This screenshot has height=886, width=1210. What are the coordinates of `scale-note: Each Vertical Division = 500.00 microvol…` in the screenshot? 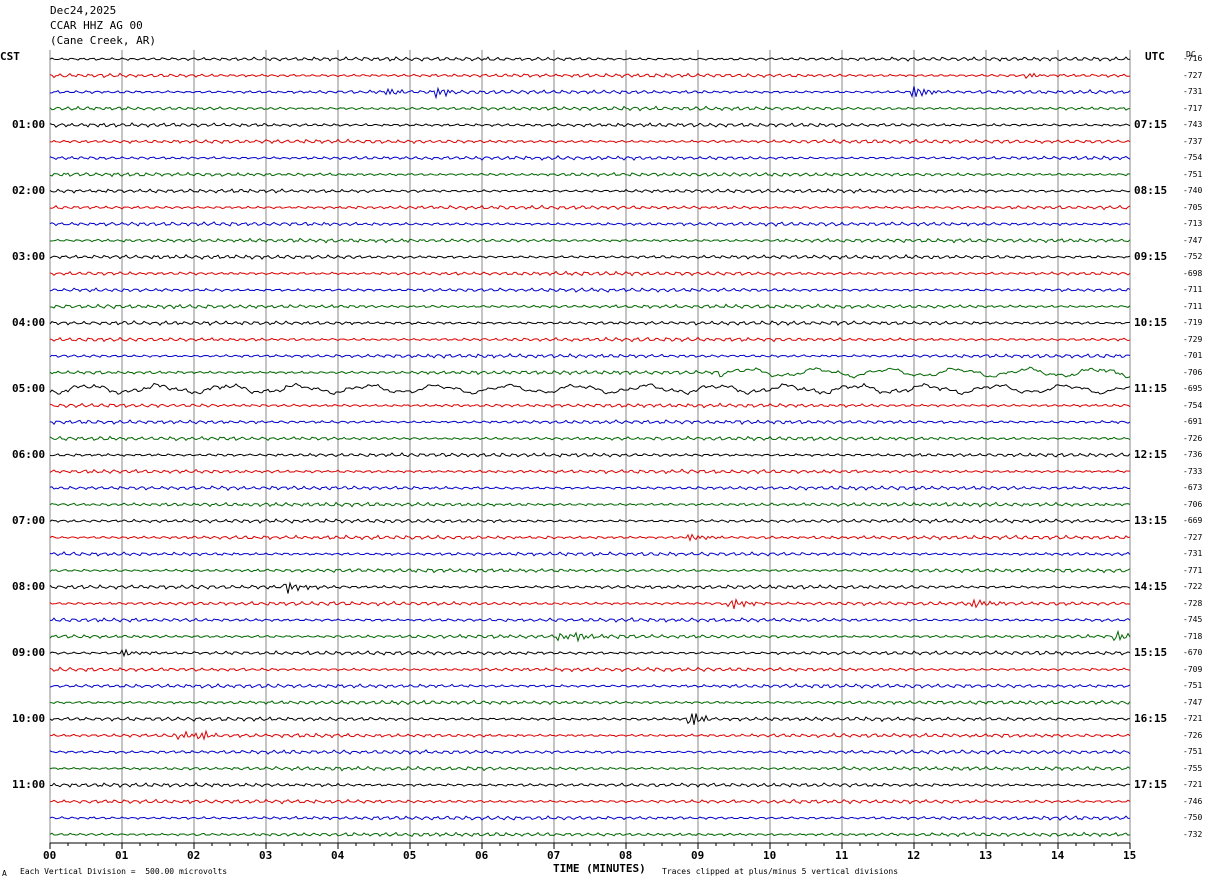 It's located at (124, 871).